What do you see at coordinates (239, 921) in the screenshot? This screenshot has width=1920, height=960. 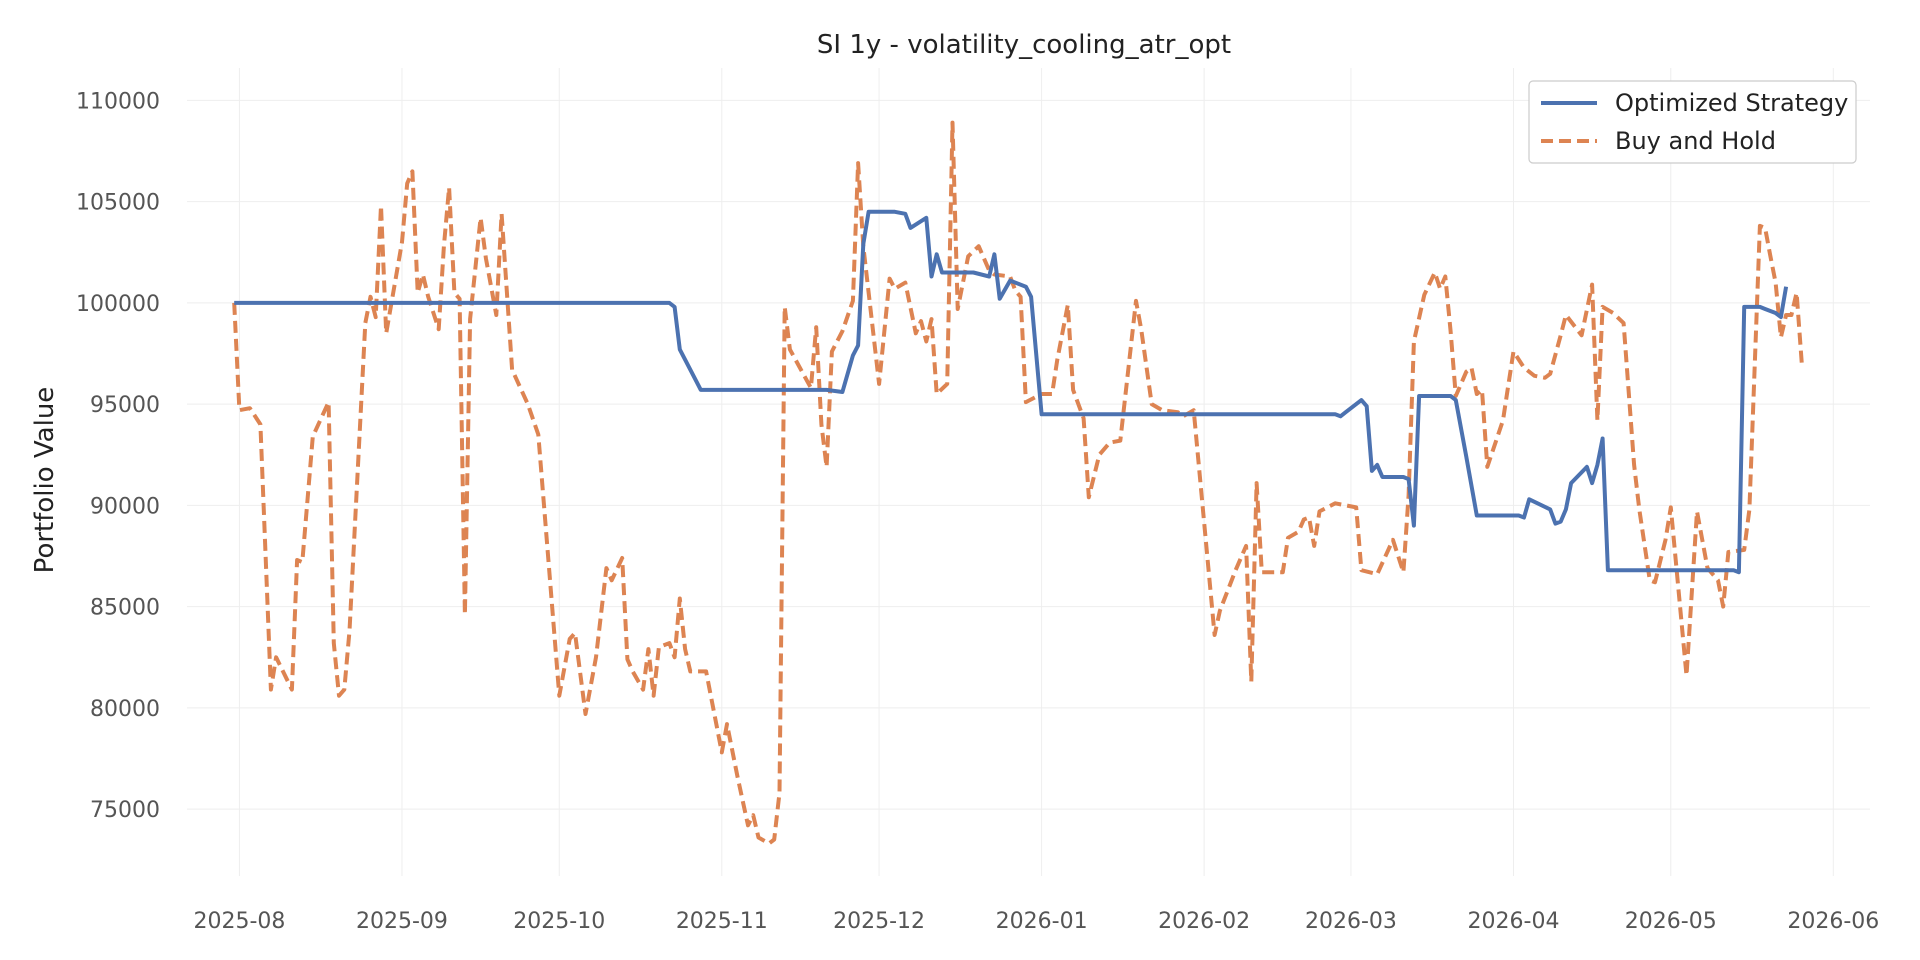 I see `x-tick-label-2025-08: 2025-08` at bounding box center [239, 921].